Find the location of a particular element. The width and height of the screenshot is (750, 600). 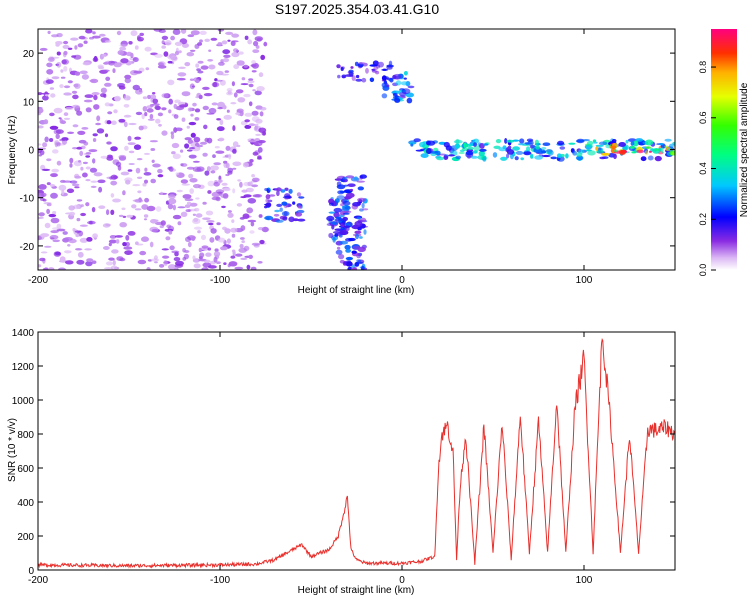

y-tick-label: 0 is located at coordinates (31, 571).